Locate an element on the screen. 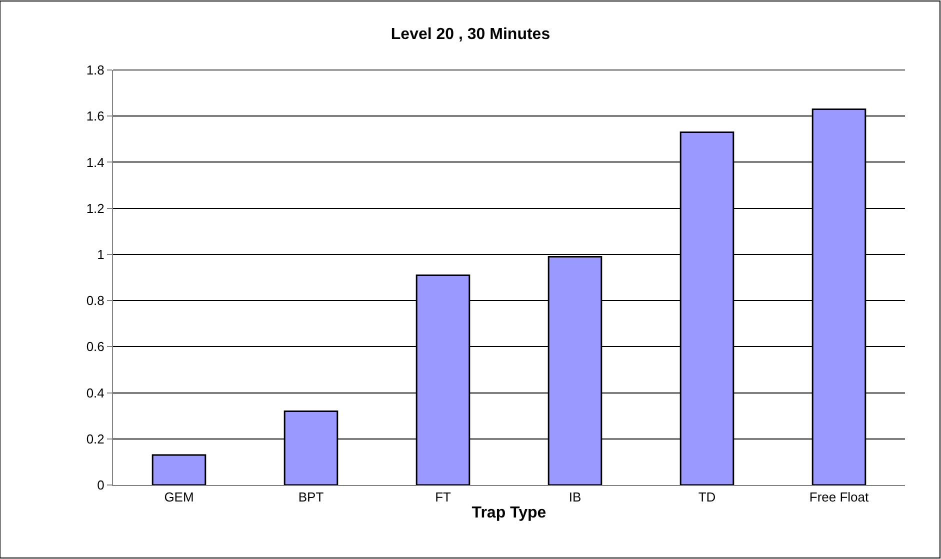 The height and width of the screenshot is (559, 941). y-tick-label: 1.8 is located at coordinates (95, 70).